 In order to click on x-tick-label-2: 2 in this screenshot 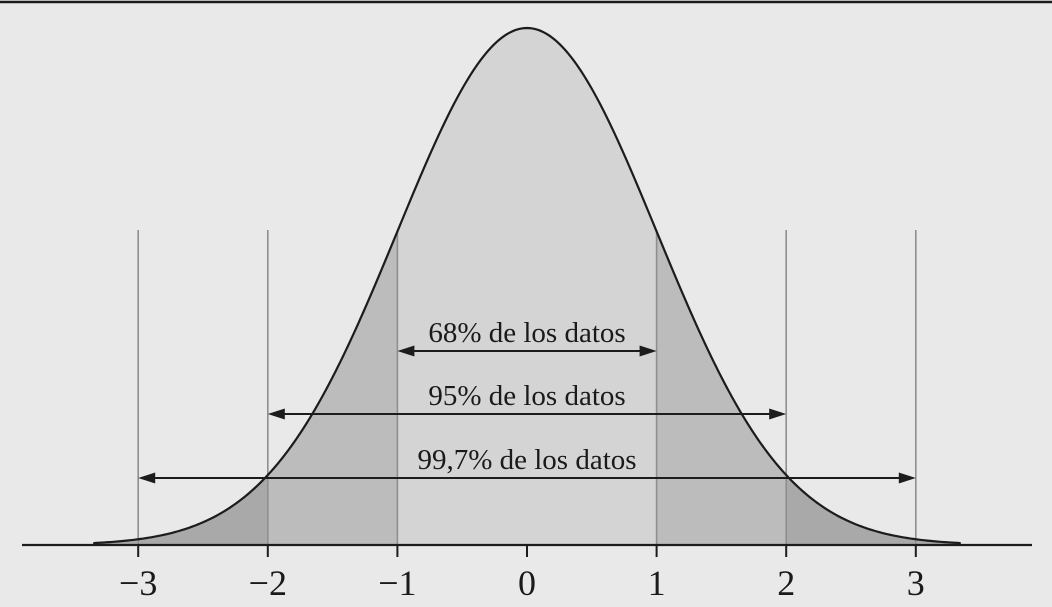, I will do `click(786, 583)`.